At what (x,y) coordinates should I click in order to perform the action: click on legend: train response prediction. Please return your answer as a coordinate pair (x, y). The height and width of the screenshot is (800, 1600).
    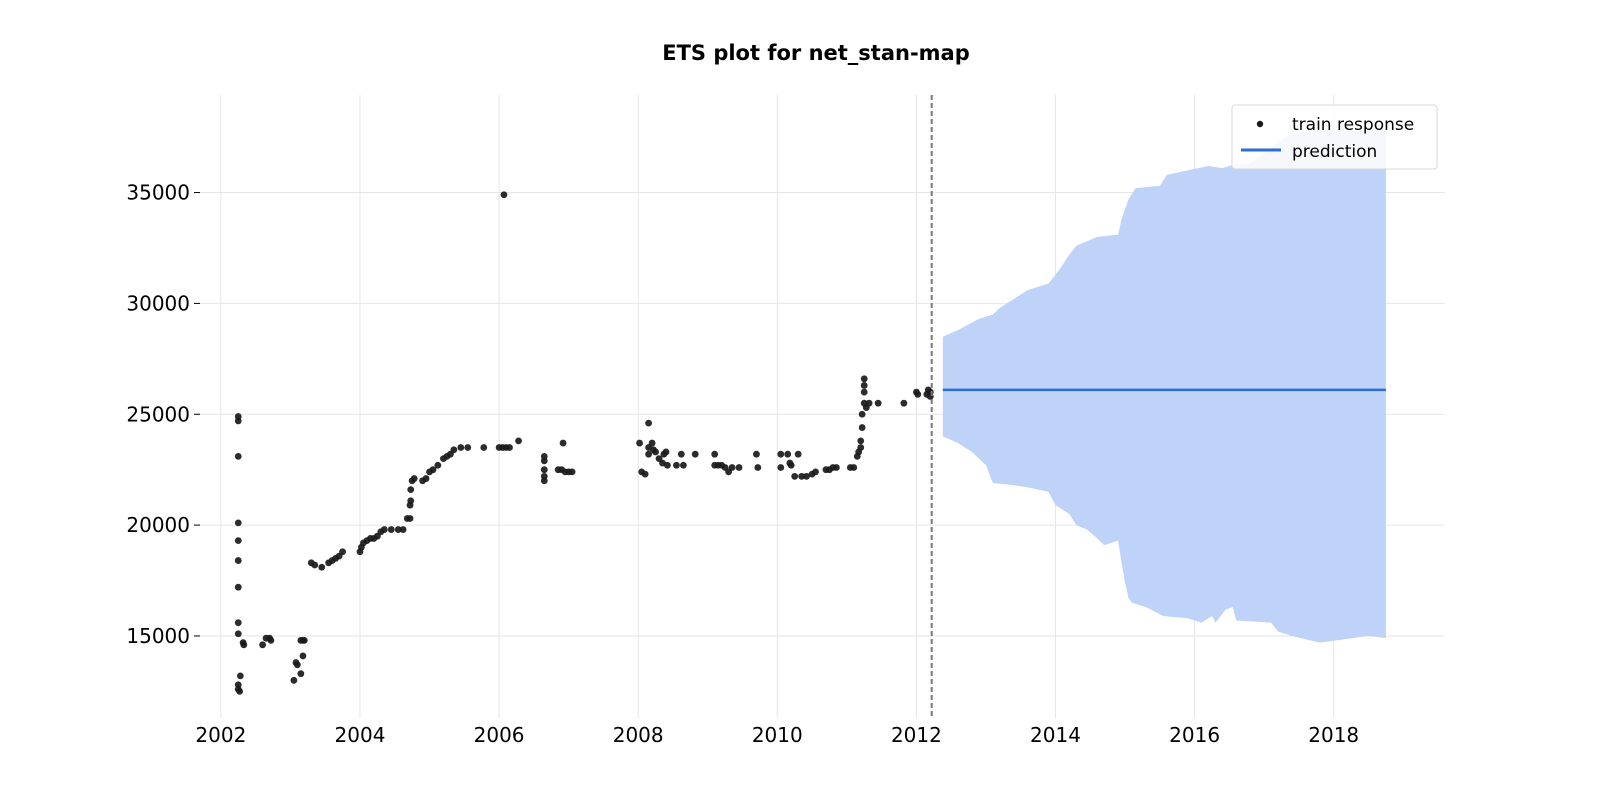
    Looking at the image, I should click on (1334, 137).